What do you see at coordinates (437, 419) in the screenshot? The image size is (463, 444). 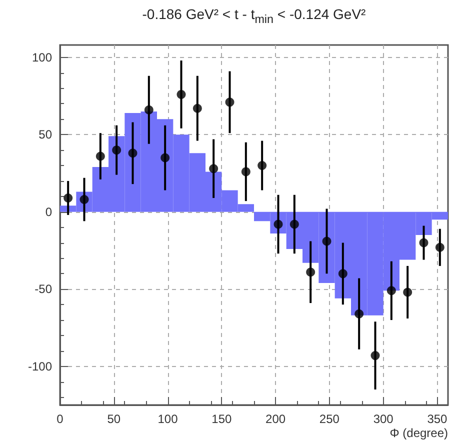 I see `x-tick-label: 350` at bounding box center [437, 419].